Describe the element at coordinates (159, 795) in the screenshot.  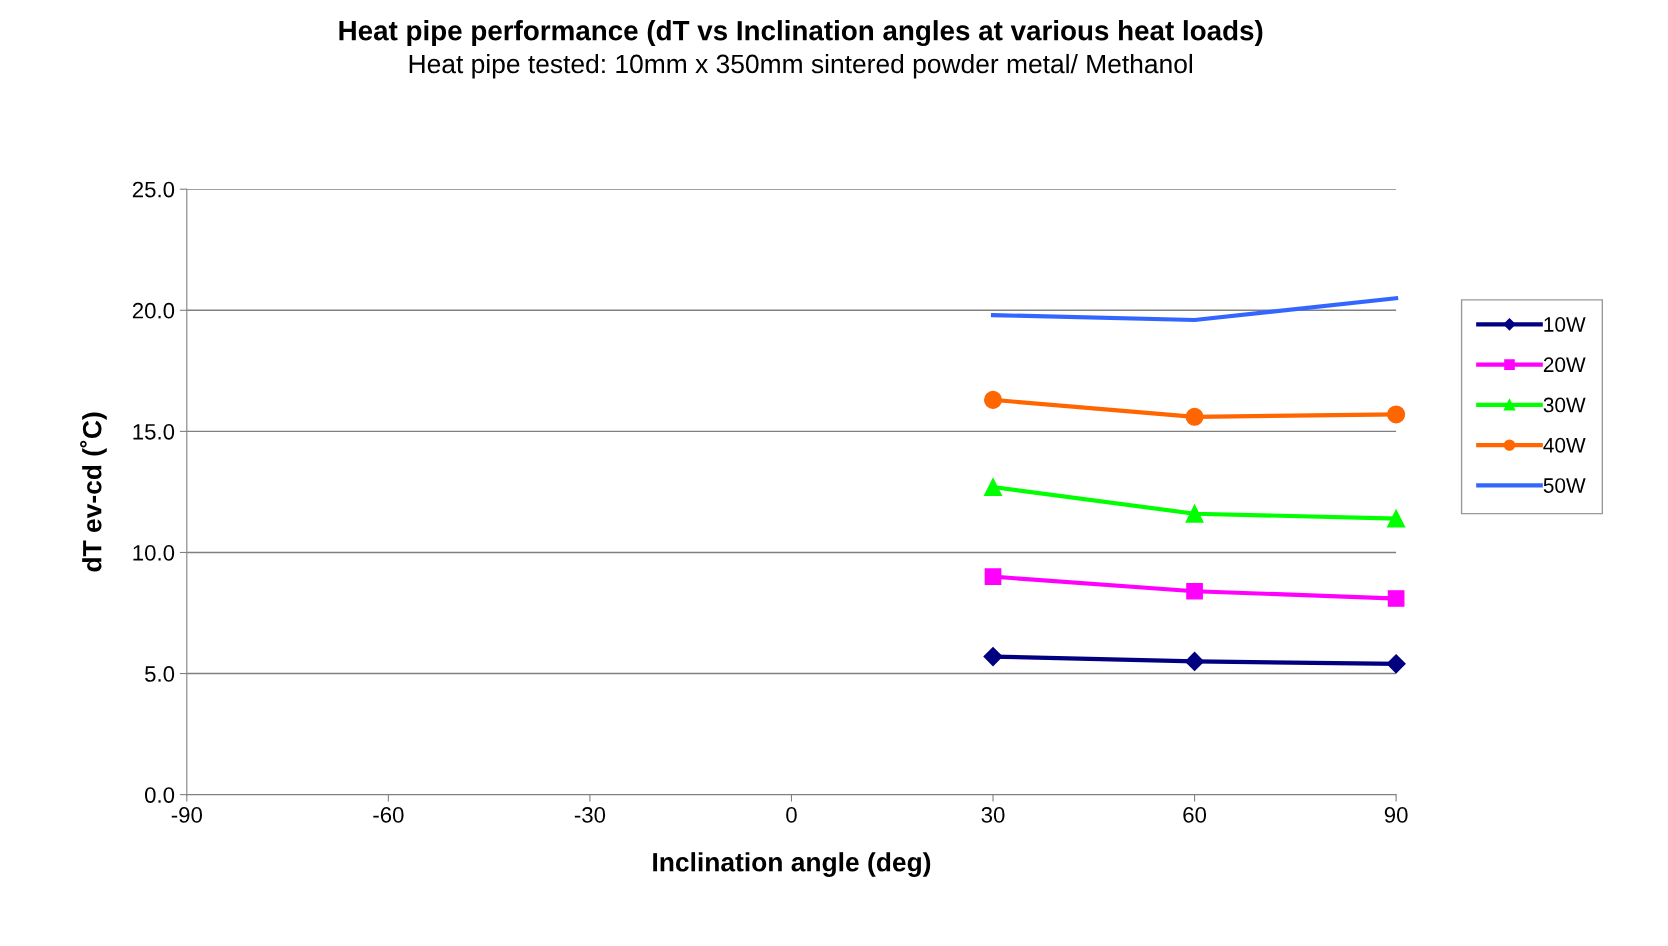
I see `y-tick-label: 0.0` at that location.